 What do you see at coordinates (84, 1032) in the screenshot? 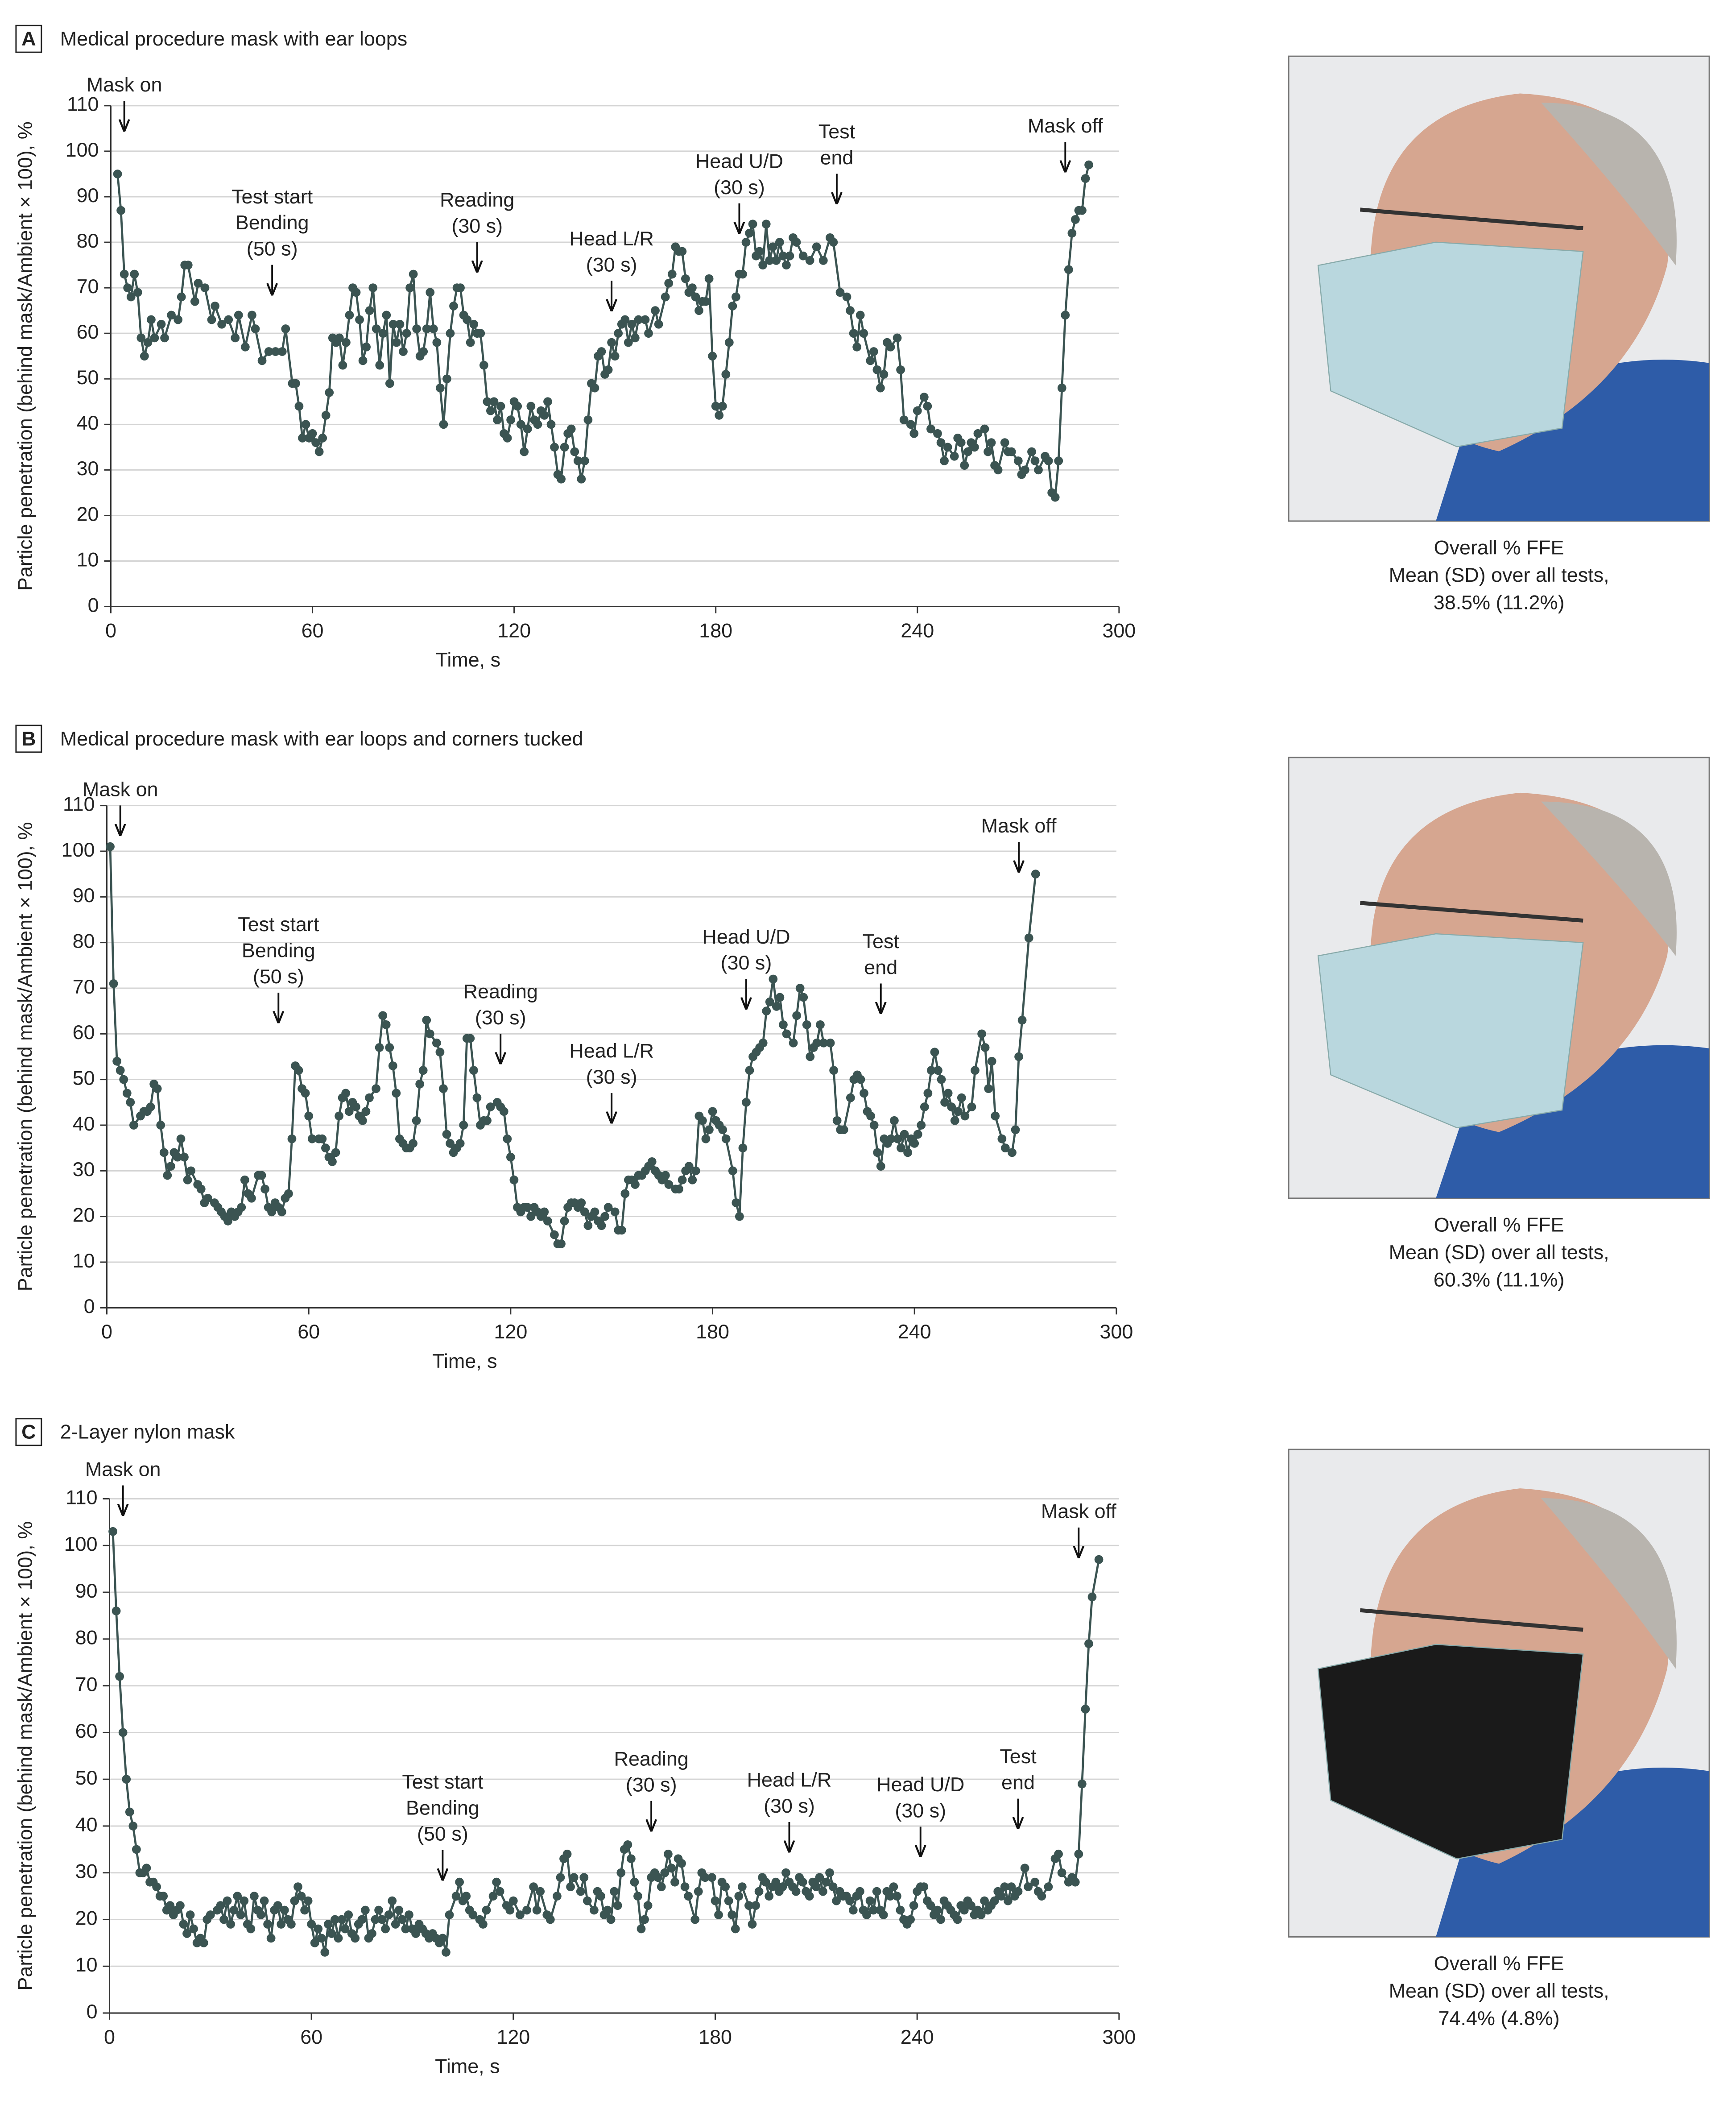
I see `y-tick-label: 60` at bounding box center [84, 1032].